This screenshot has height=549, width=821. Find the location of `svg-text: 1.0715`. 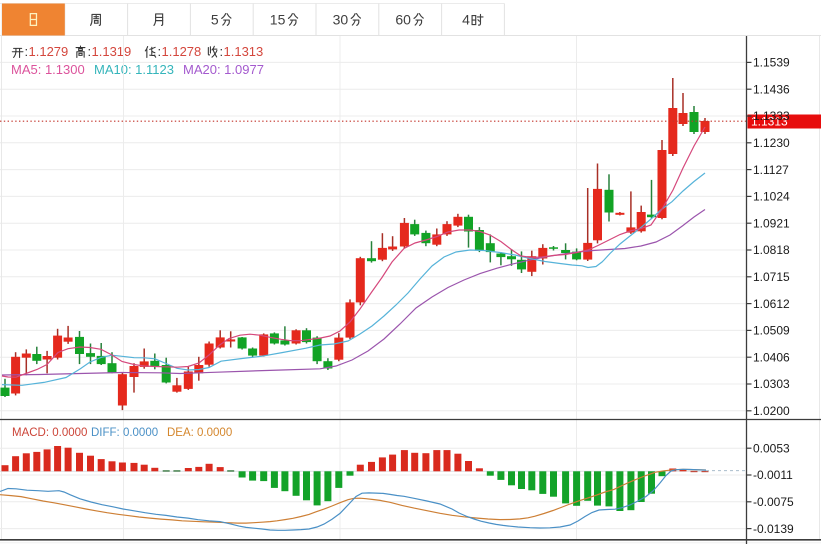

svg-text: 1.0715 is located at coordinates (771, 277).